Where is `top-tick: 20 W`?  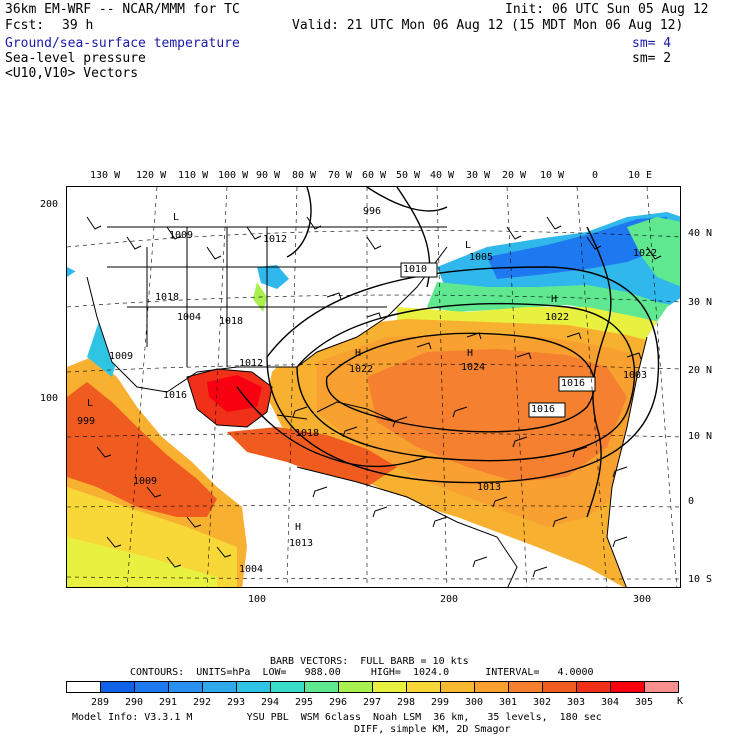 top-tick: 20 W is located at coordinates (514, 175).